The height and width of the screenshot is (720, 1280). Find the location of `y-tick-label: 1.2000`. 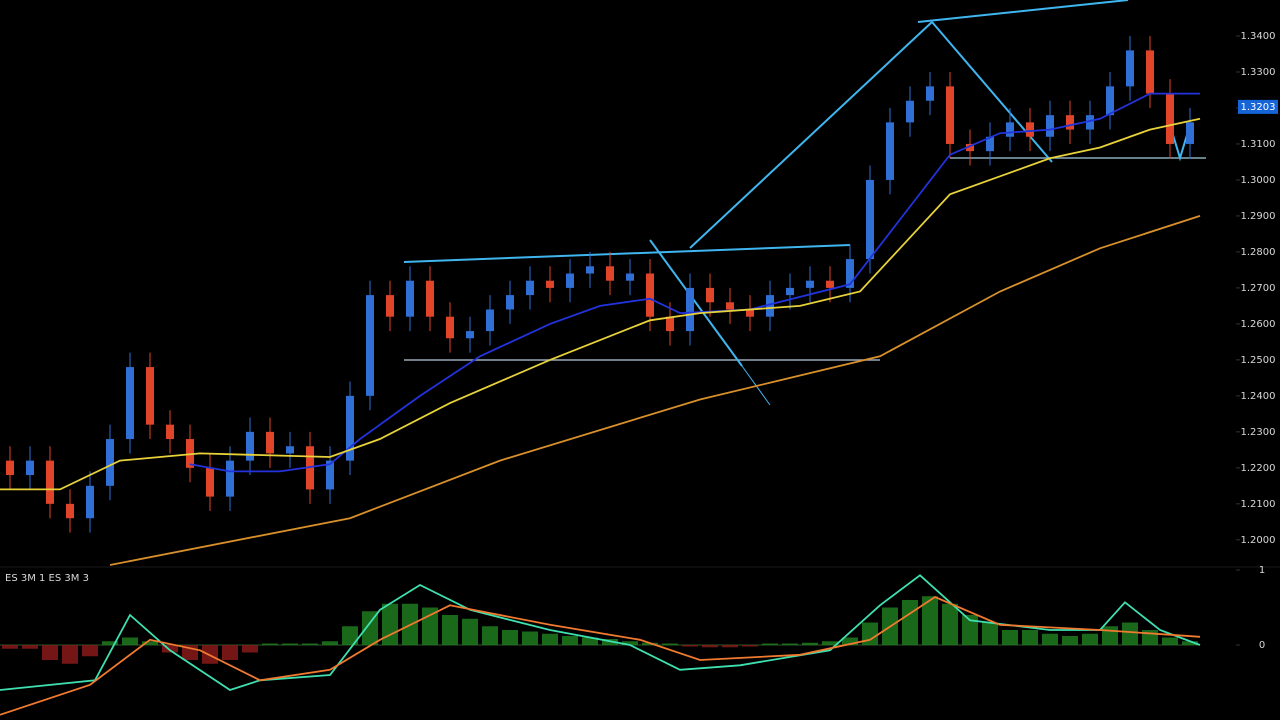

y-tick-label: 1.2000 is located at coordinates (1258, 540).